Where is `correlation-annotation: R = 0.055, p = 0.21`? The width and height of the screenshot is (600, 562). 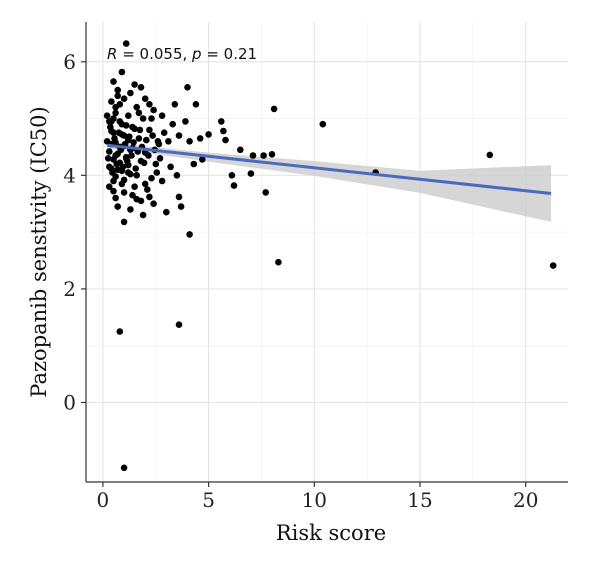 correlation-annotation: R = 0.055, p = 0.21 is located at coordinates (182, 54).